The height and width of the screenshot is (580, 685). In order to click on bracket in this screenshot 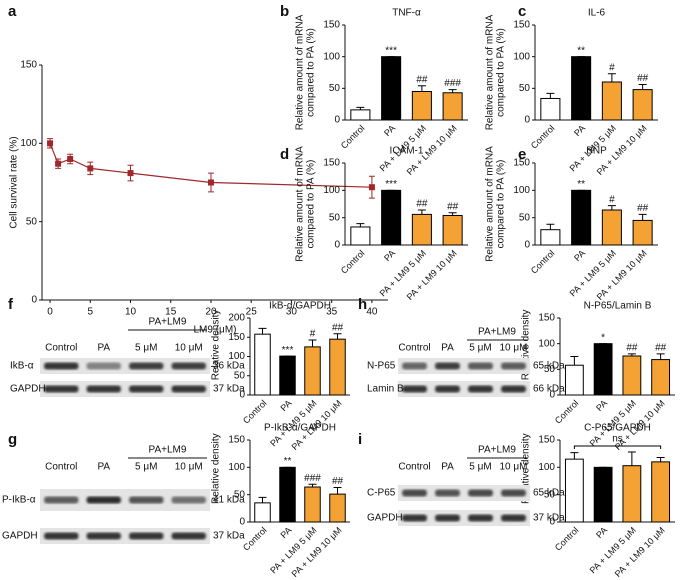, I will do `click(617, 447)`.